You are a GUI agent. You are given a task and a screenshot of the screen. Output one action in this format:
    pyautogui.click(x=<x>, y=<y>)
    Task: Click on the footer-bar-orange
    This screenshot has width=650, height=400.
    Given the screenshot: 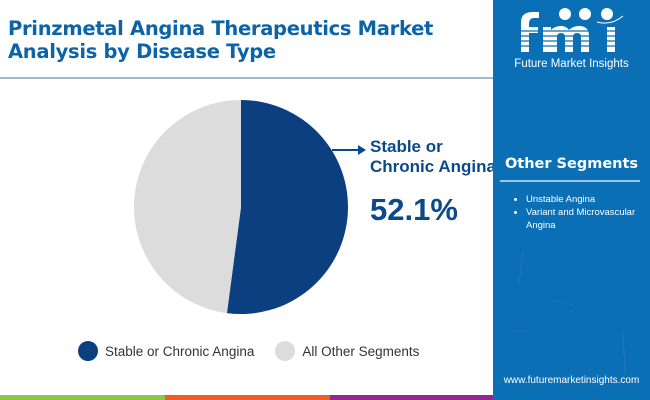 What is the action you would take?
    pyautogui.click(x=247, y=397)
    